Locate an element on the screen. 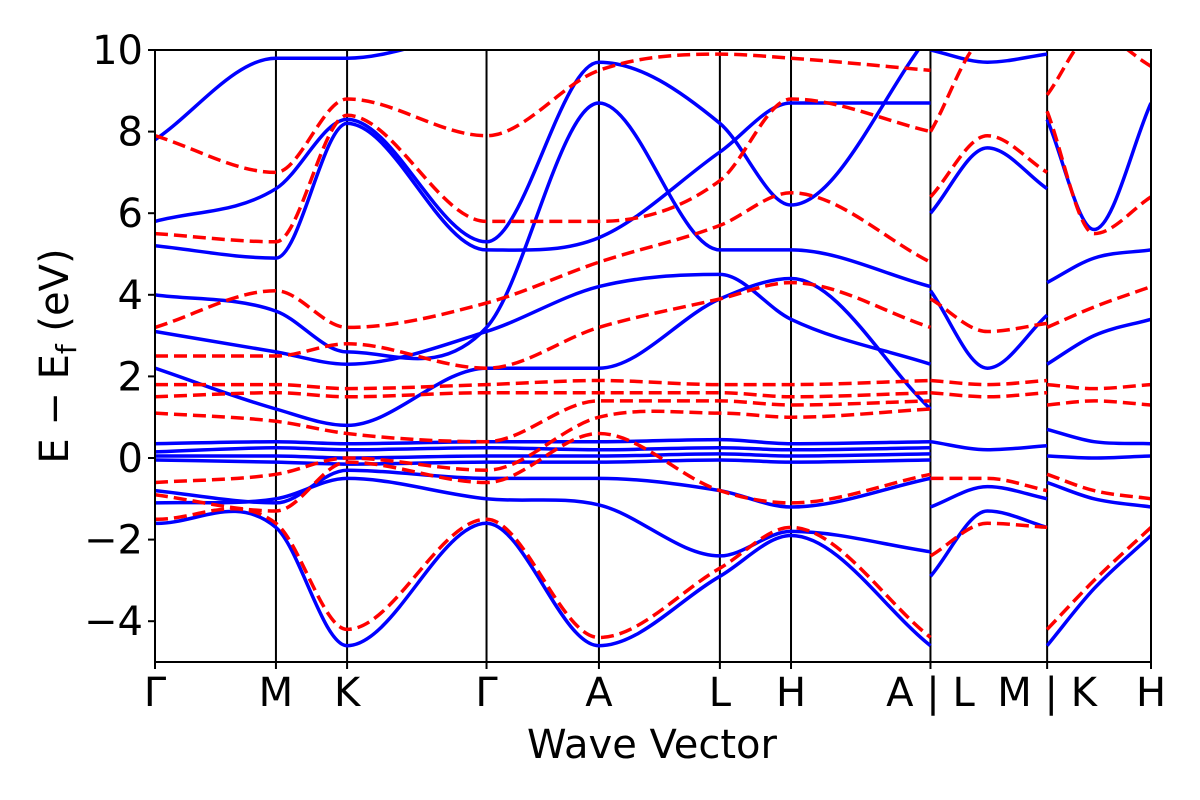 The image size is (1200, 800). x-axis-label: Wave Vector is located at coordinates (652, 745).